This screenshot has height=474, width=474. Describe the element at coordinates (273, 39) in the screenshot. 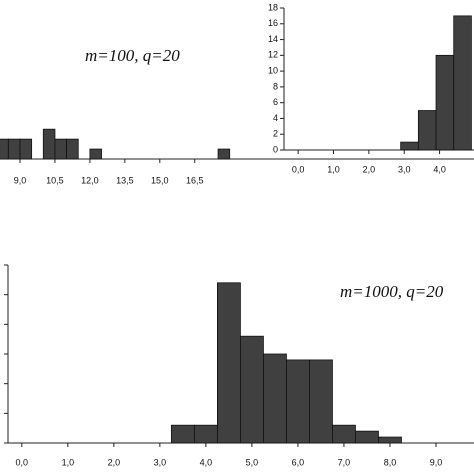

I see `y-tick-label: 14` at that location.